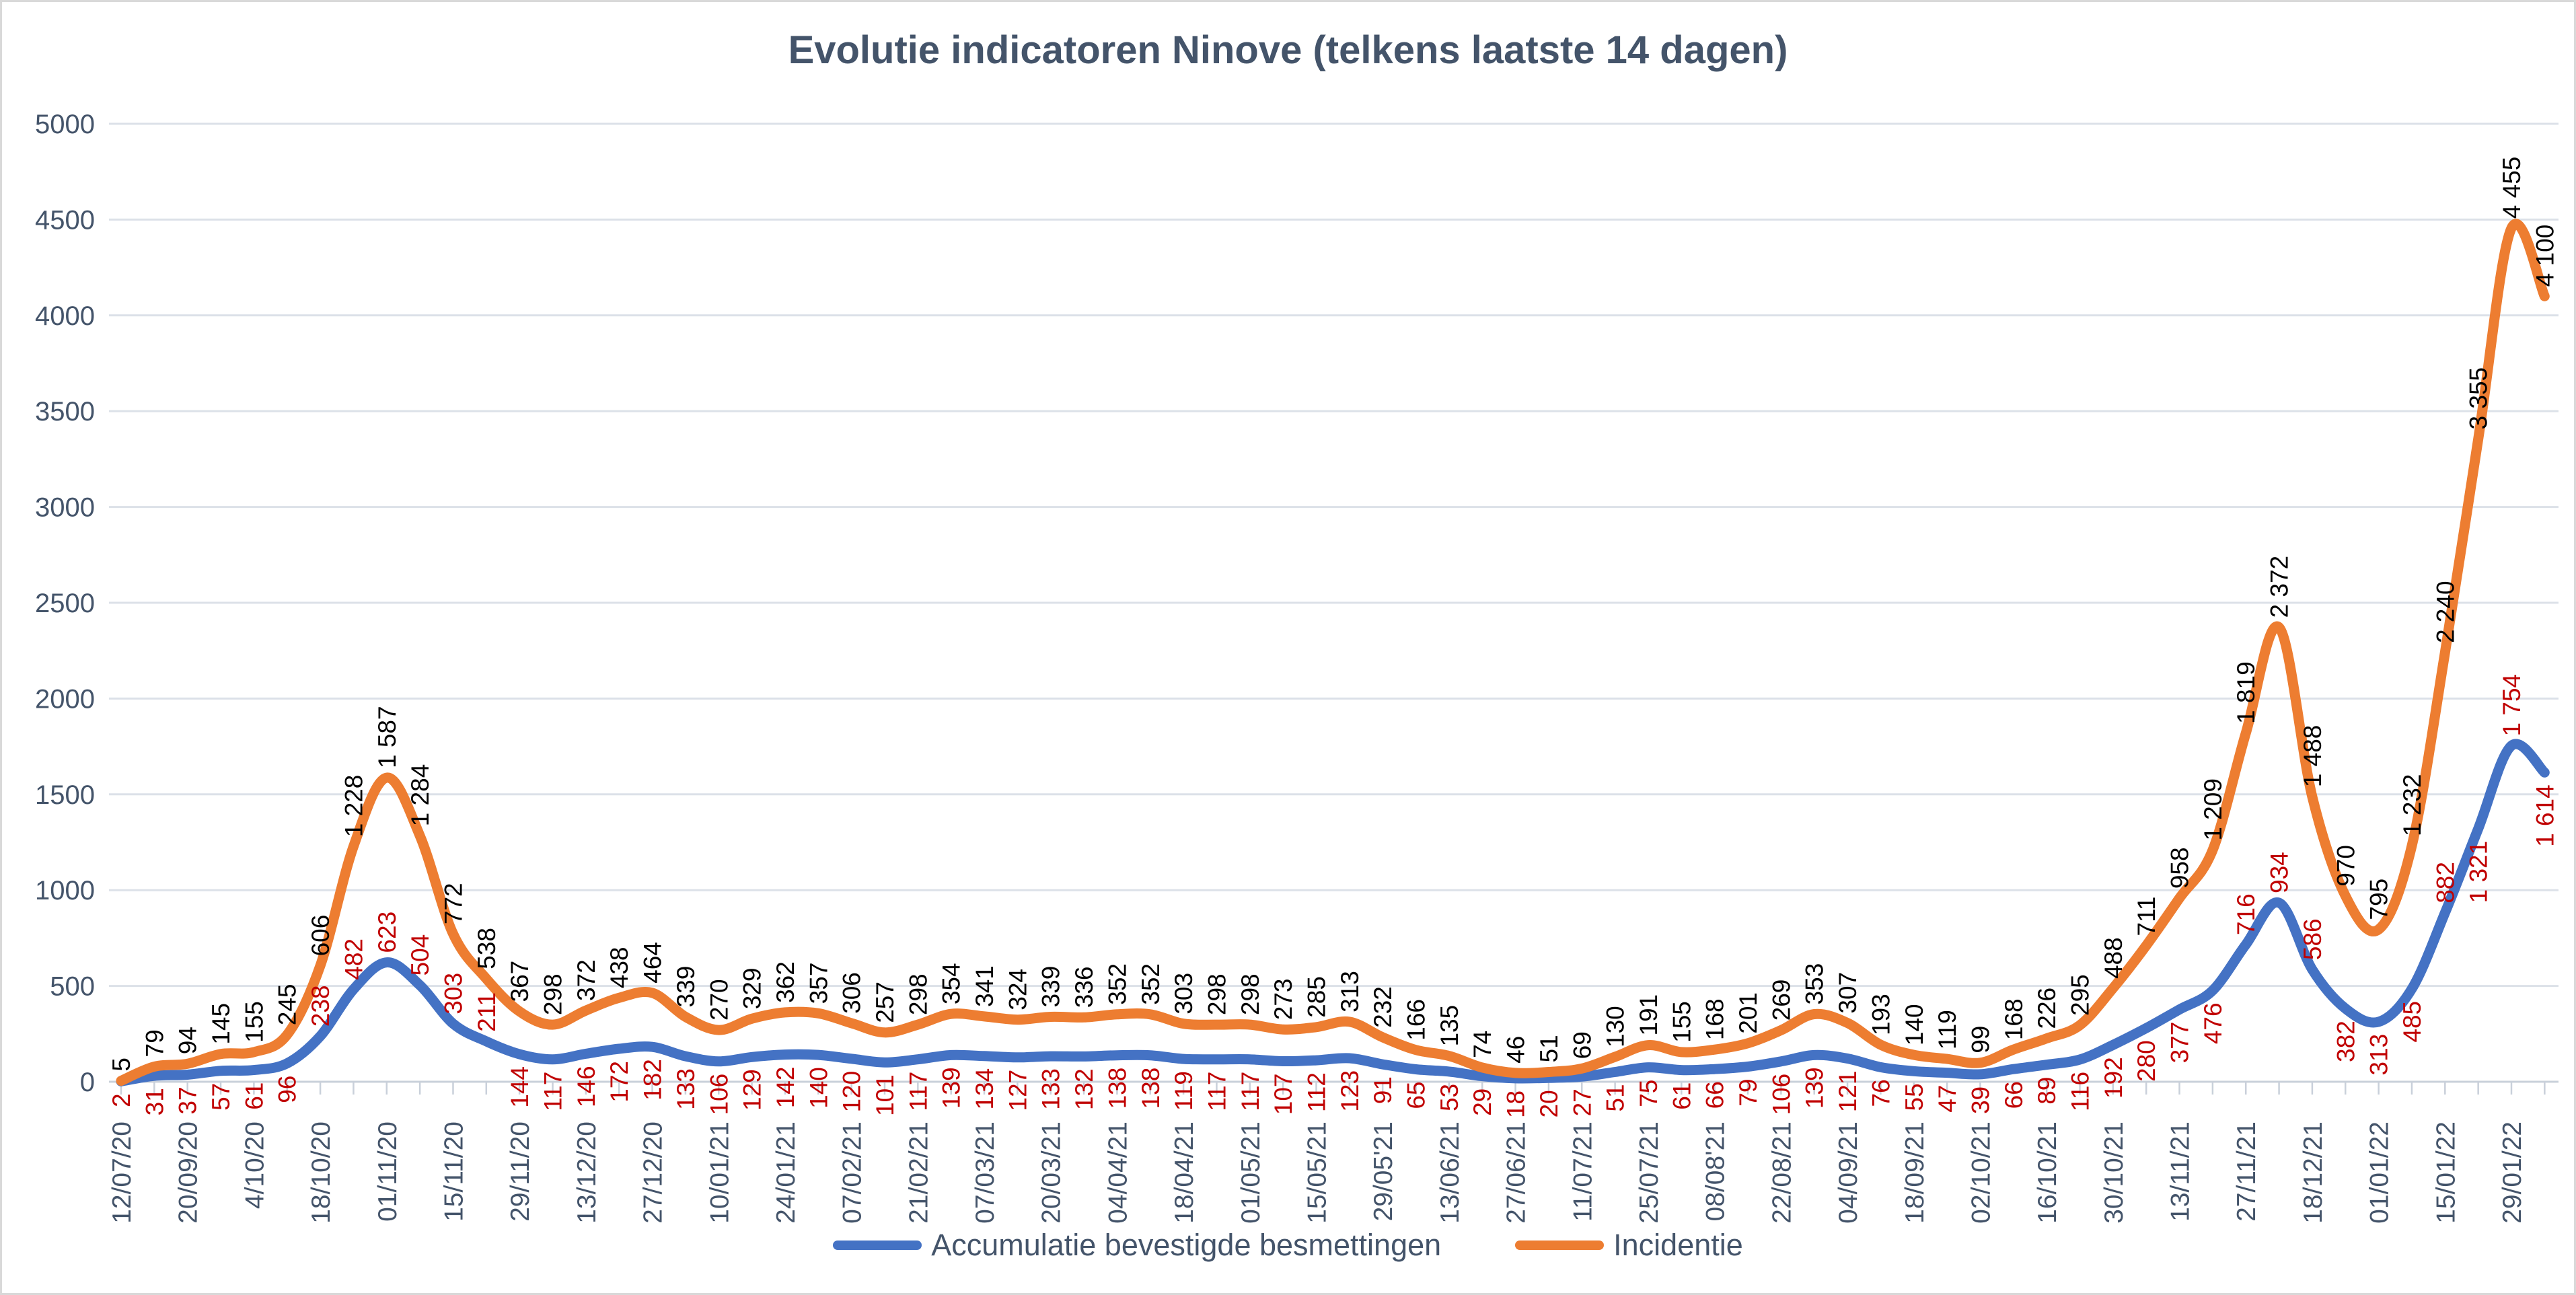  I want to click on data-label-accumulatie: 39, so click(1980, 1100).